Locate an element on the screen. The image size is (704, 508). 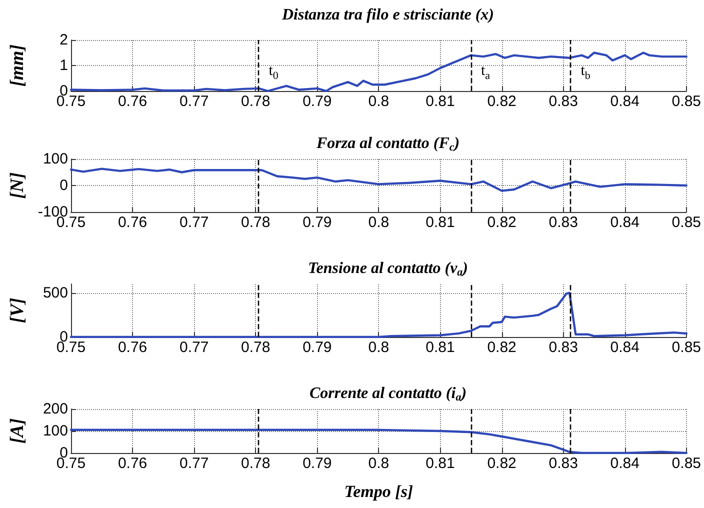
line-series is located at coordinates (379, 180).